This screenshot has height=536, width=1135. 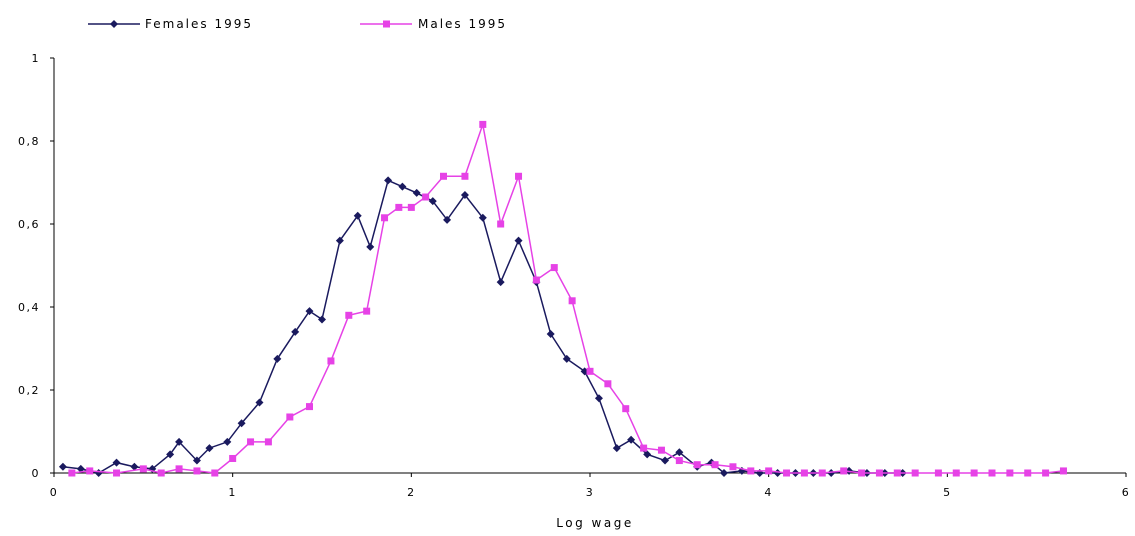 I want to click on legend-item-females: Females 1995, so click(x=170, y=24).